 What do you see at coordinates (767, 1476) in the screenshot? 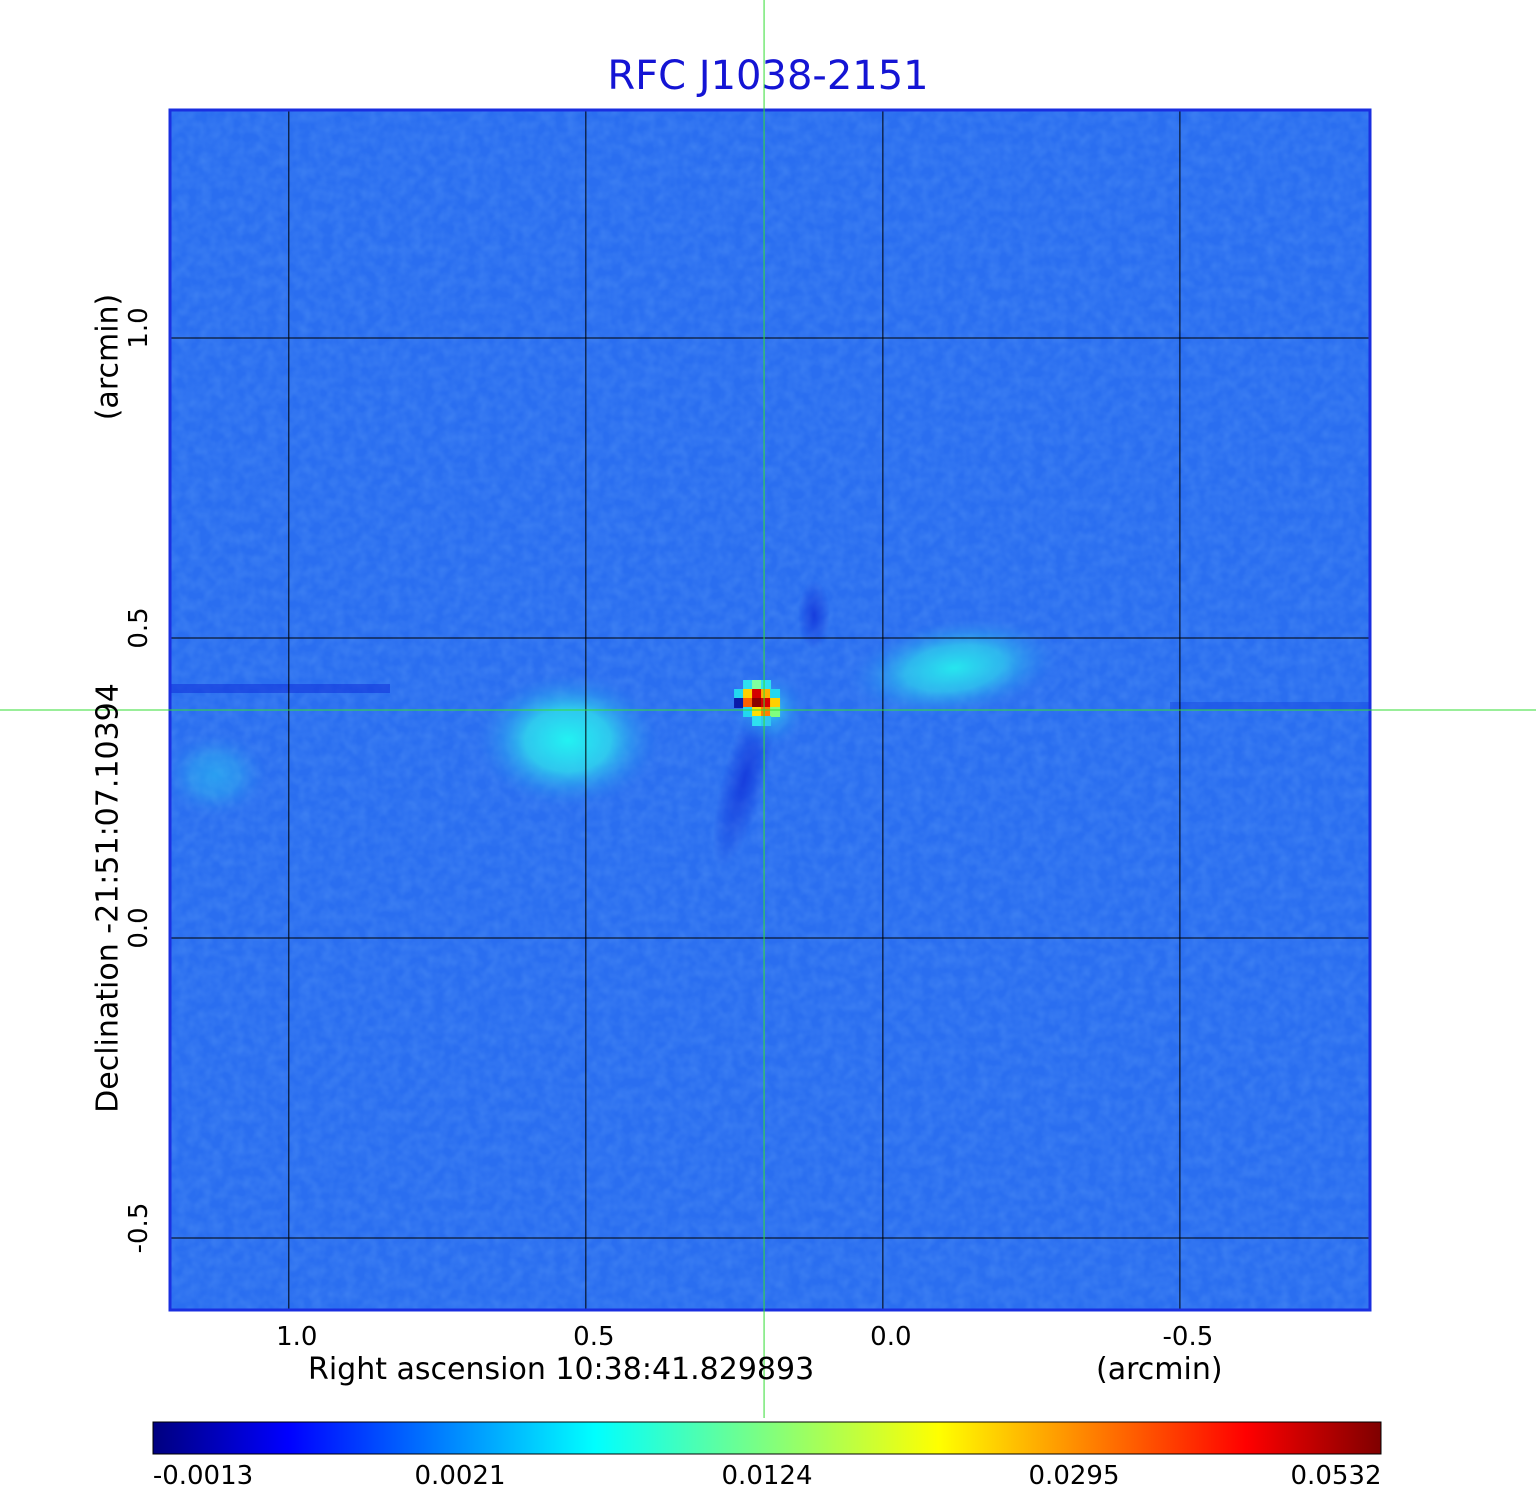
I see `colorbar-tick-label: 0.0124` at bounding box center [767, 1476].